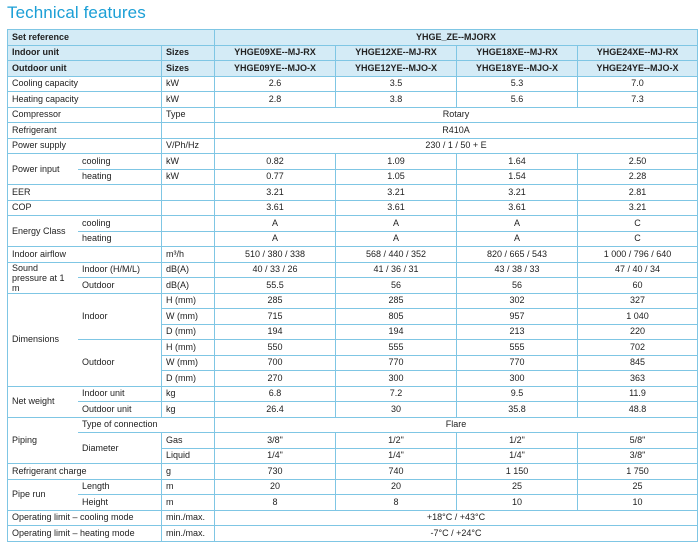  Describe the element at coordinates (456, 424) in the screenshot. I see `value-cell: Flare` at that location.